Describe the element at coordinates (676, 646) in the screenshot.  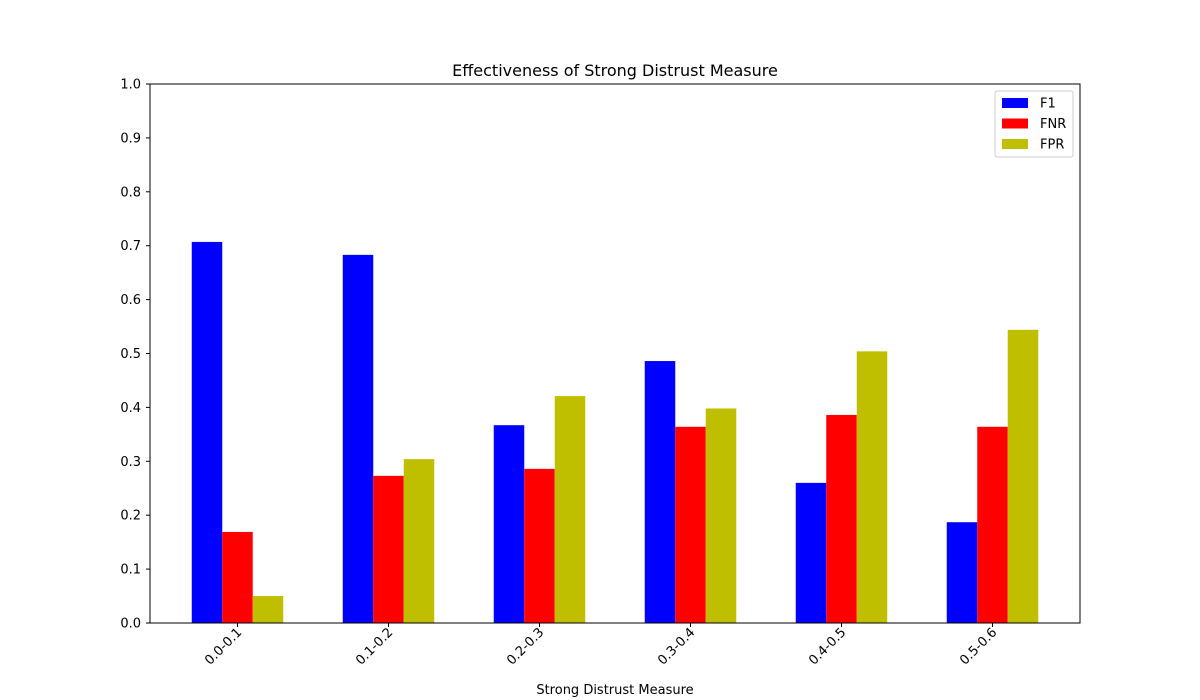
I see `x-tick-label: 0.3-0.4` at that location.